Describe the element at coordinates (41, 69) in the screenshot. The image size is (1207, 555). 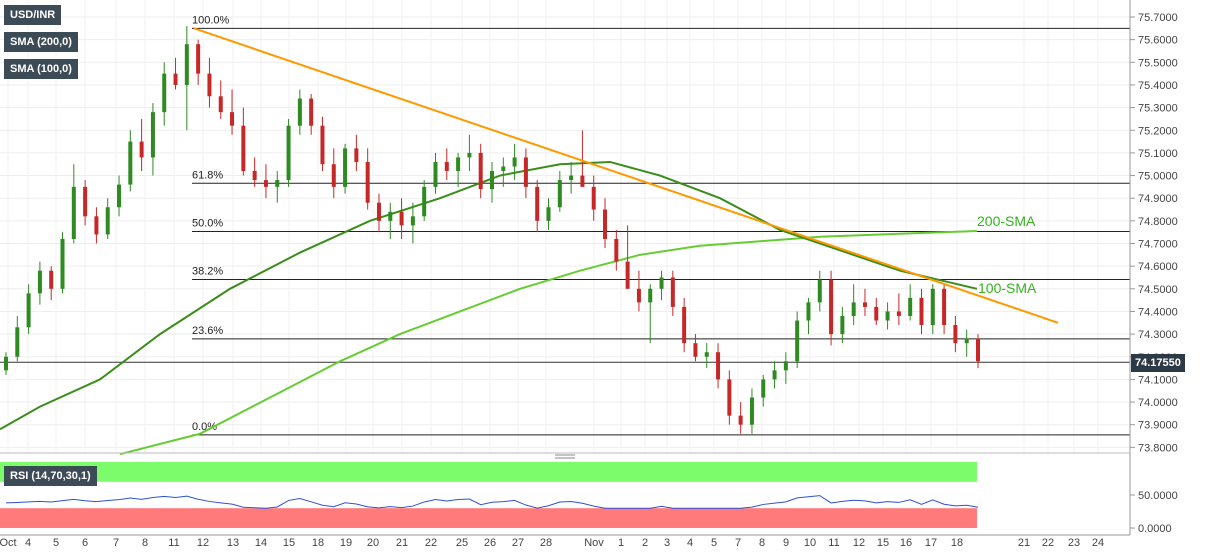
I see `sma-100-legend: SMA (100,0)` at that location.